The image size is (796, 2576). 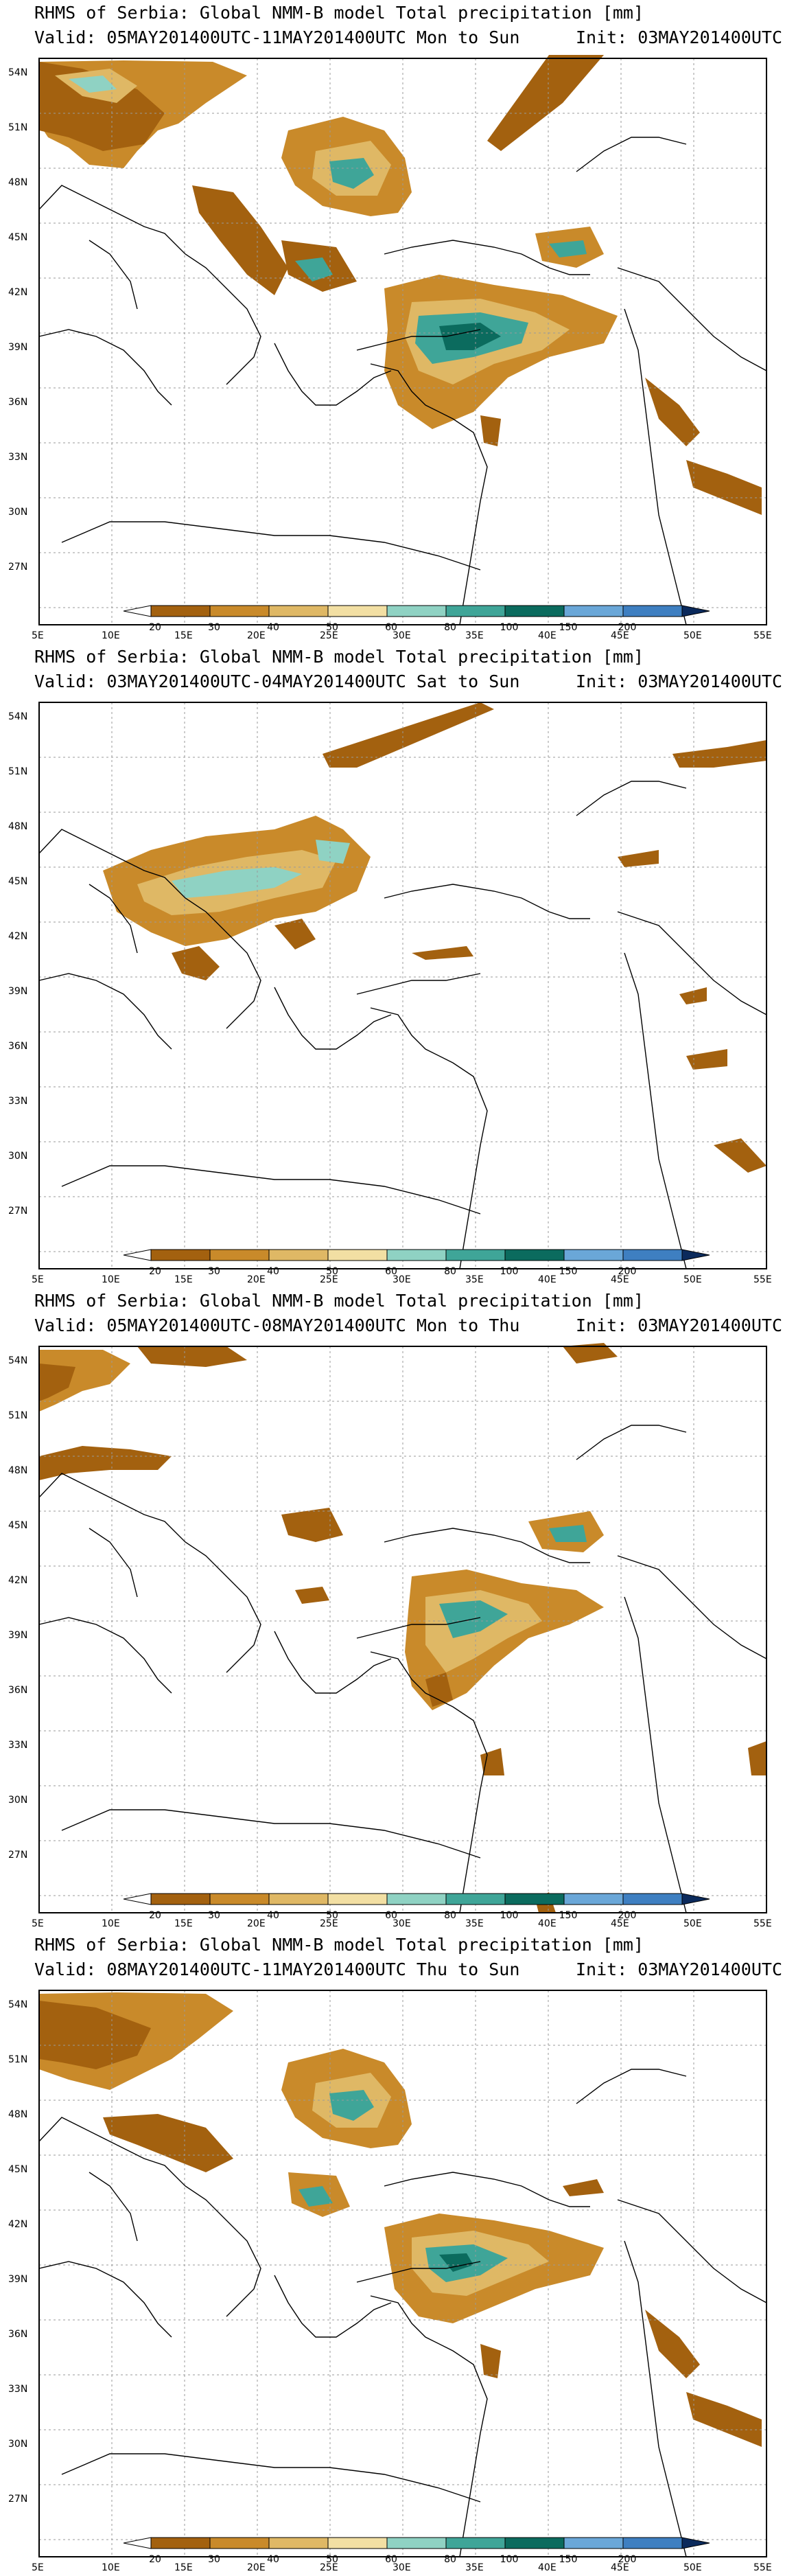 What do you see at coordinates (763, 1279) in the screenshot?
I see `lon-label: 55E` at bounding box center [763, 1279].